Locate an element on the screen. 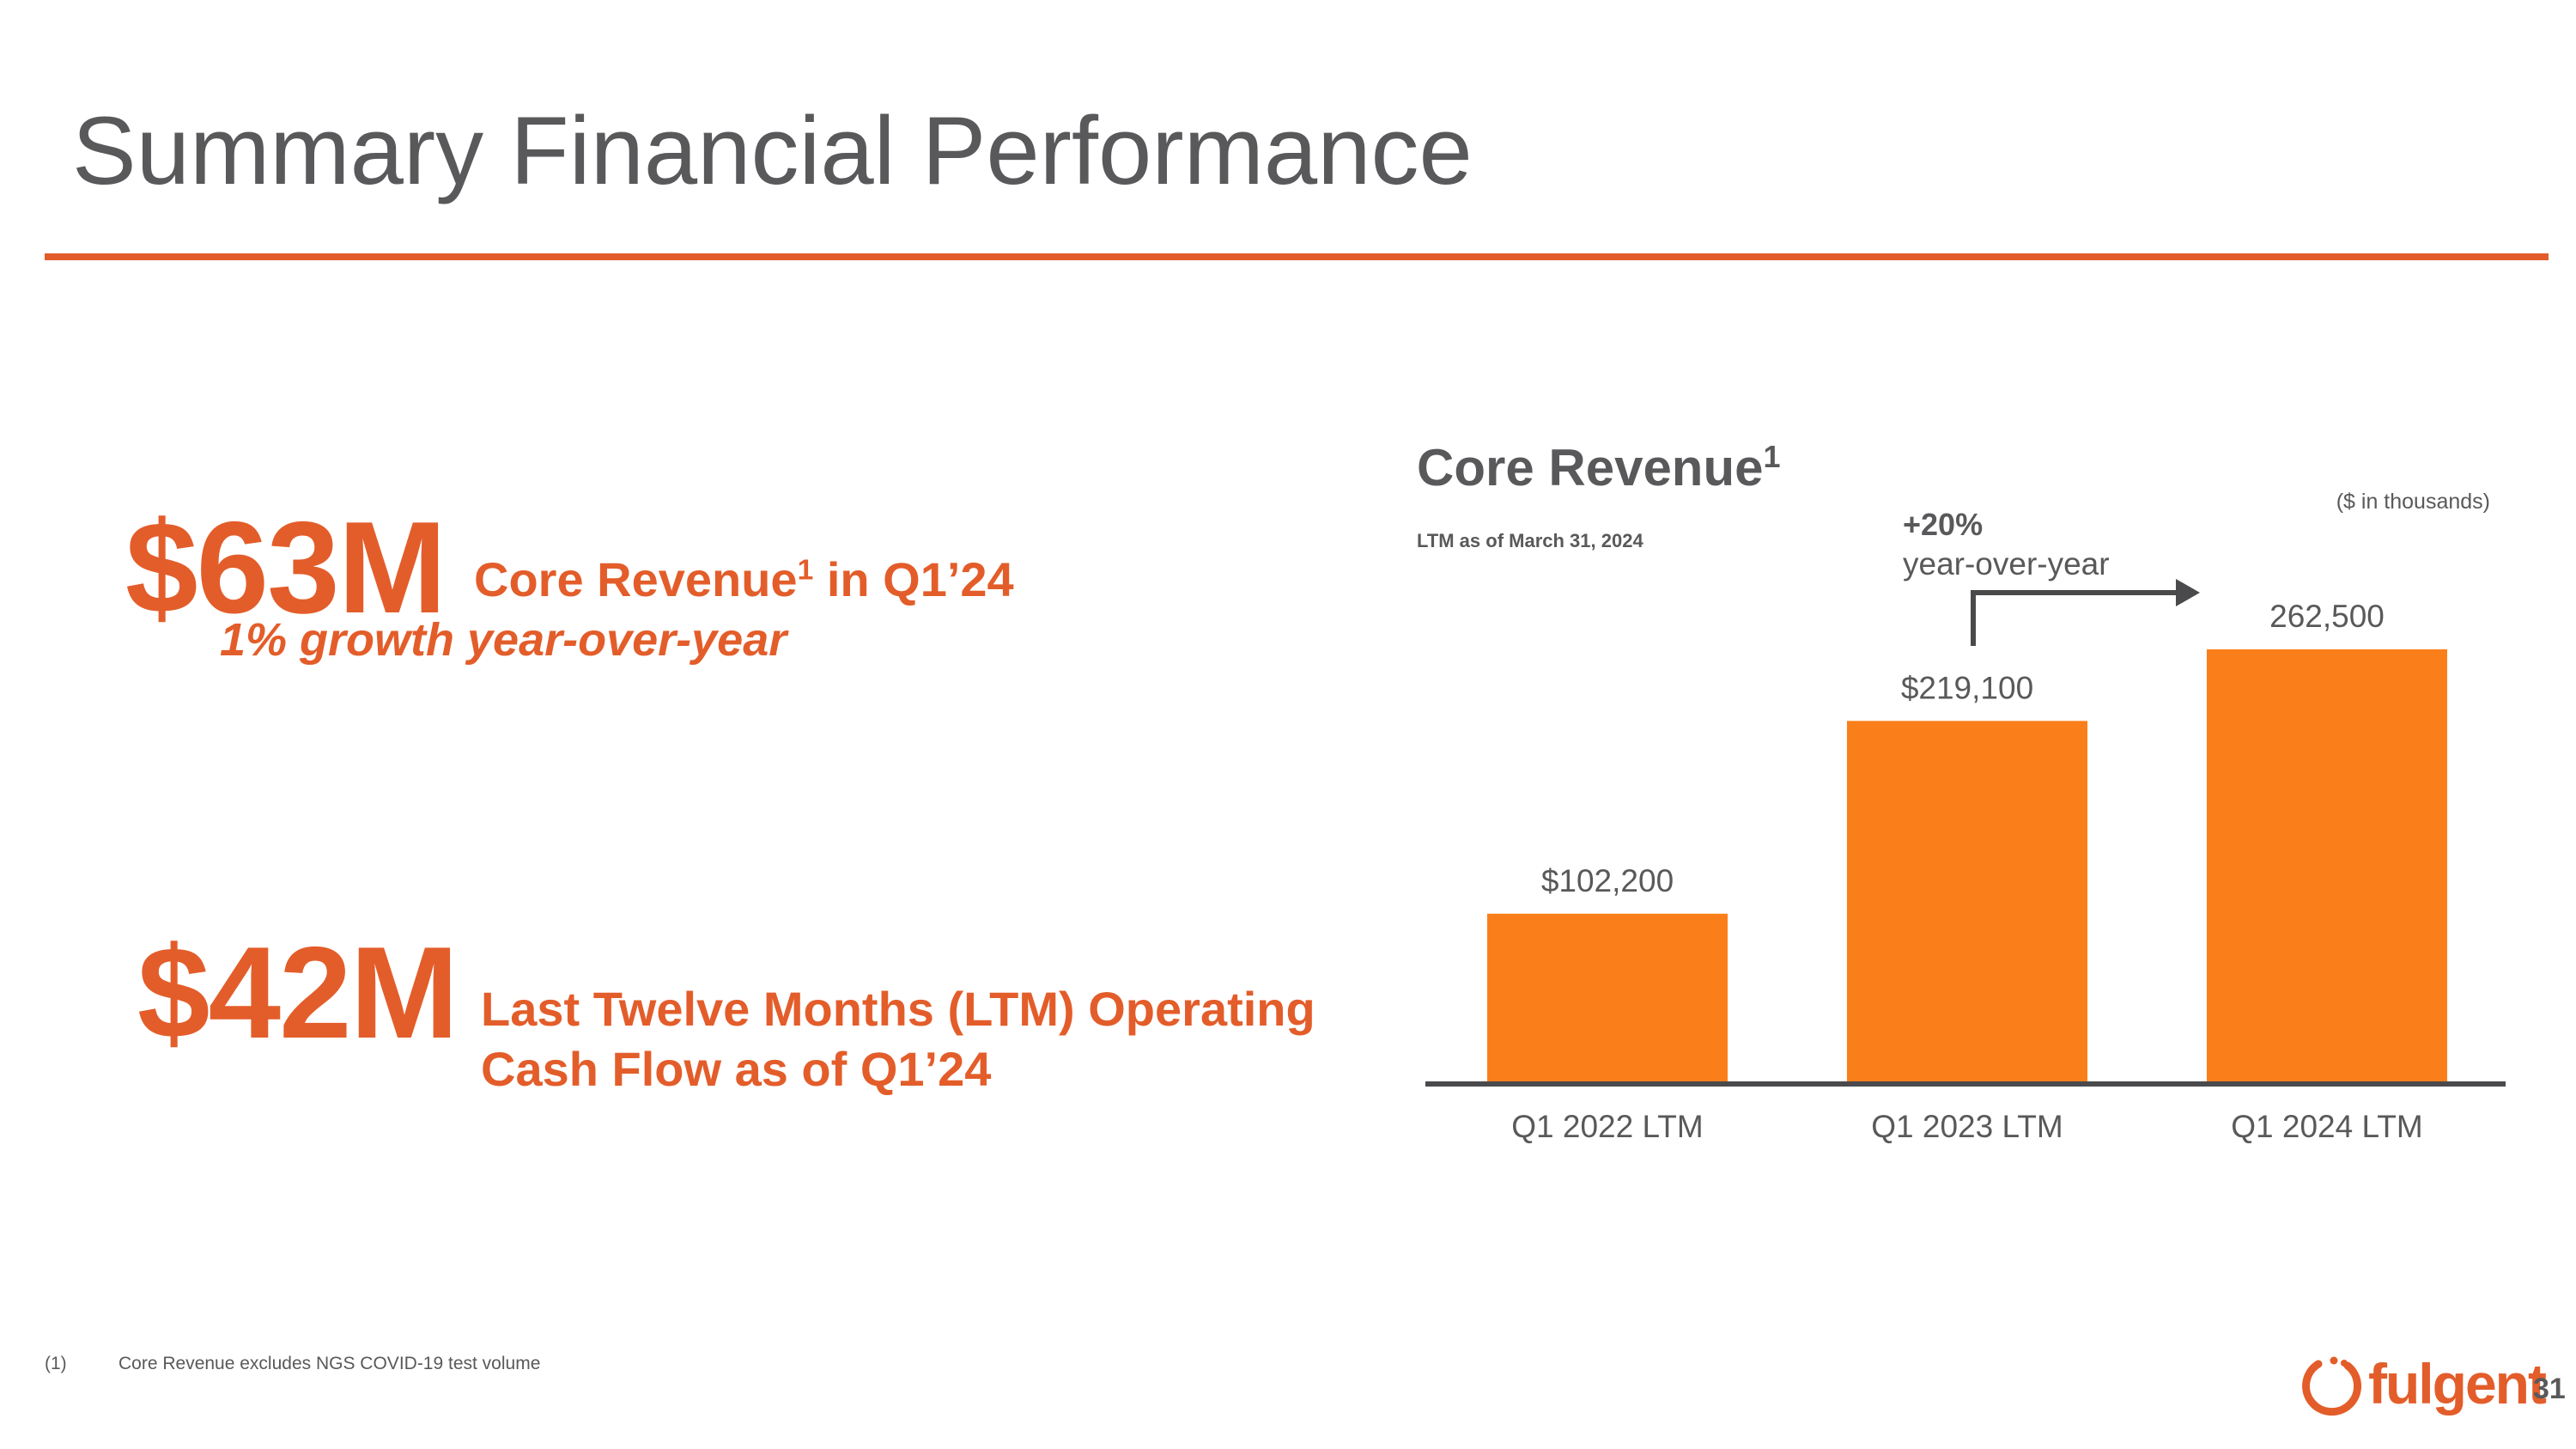 The image size is (2576, 1449). growth-label: year-over-year is located at coordinates (2006, 563).